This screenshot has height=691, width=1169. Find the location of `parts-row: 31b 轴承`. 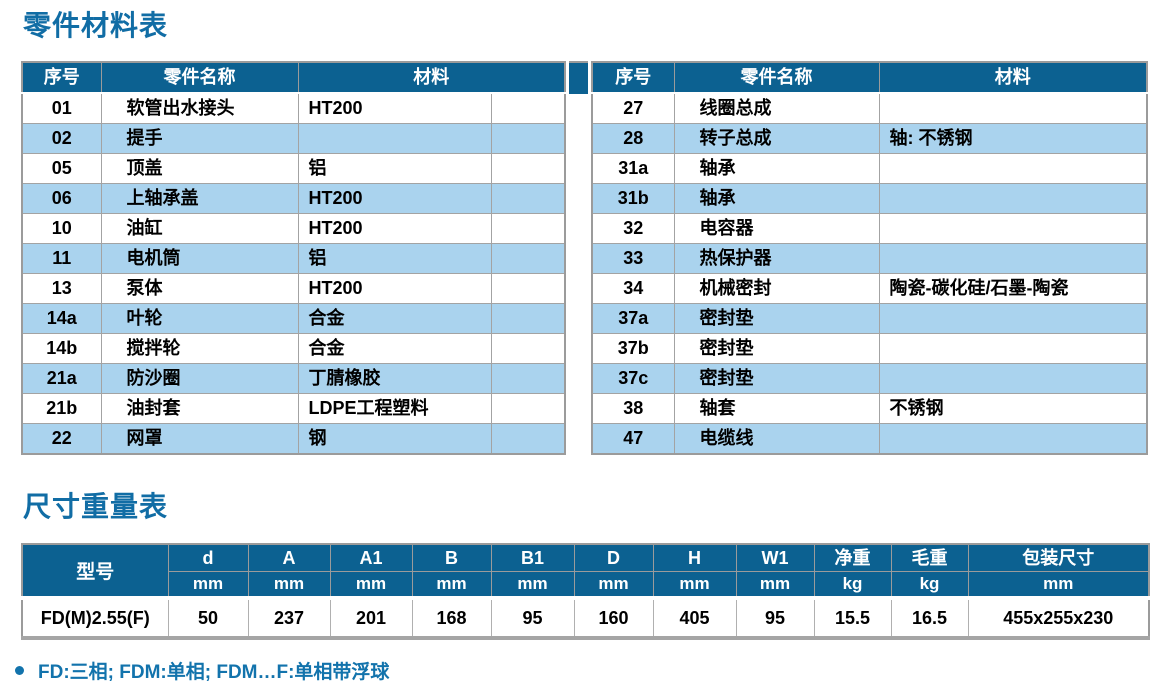

parts-row: 31b 轴承 is located at coordinates (869, 198).